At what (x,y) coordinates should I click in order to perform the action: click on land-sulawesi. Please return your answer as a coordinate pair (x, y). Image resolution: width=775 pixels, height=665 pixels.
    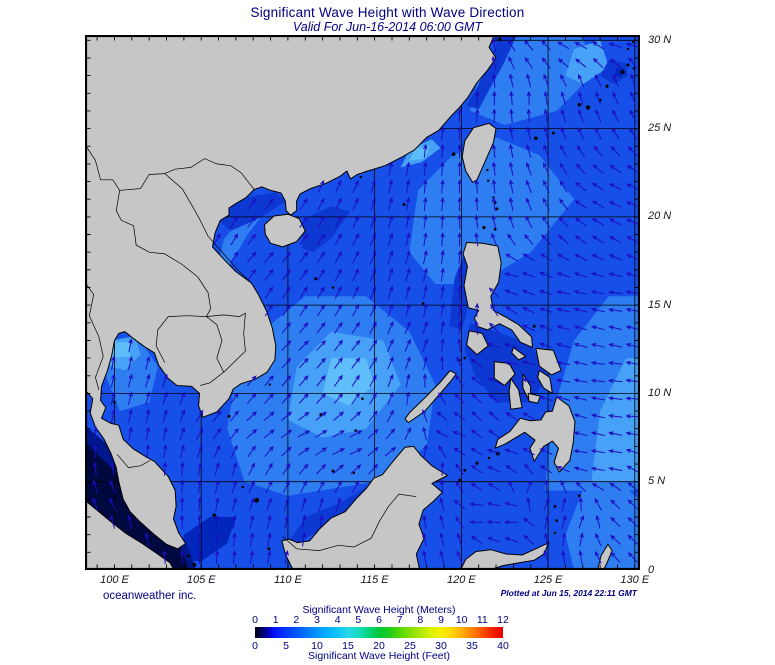
    Looking at the image, I should click on (505, 556).